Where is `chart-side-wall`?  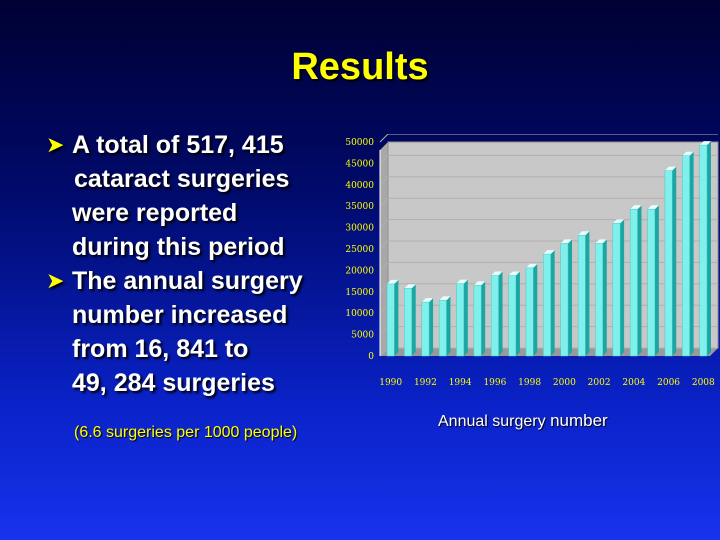
chart-side-wall is located at coordinates (384, 249).